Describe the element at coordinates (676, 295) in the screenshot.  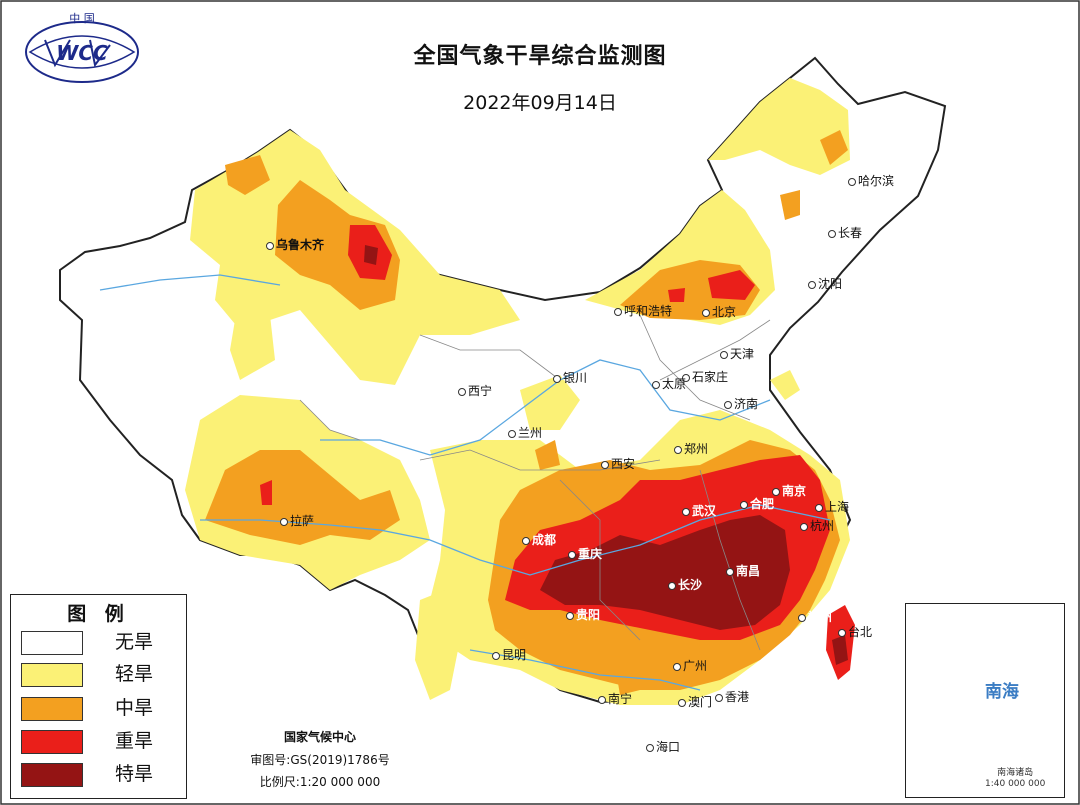
I see `severe-beijing-west` at that location.